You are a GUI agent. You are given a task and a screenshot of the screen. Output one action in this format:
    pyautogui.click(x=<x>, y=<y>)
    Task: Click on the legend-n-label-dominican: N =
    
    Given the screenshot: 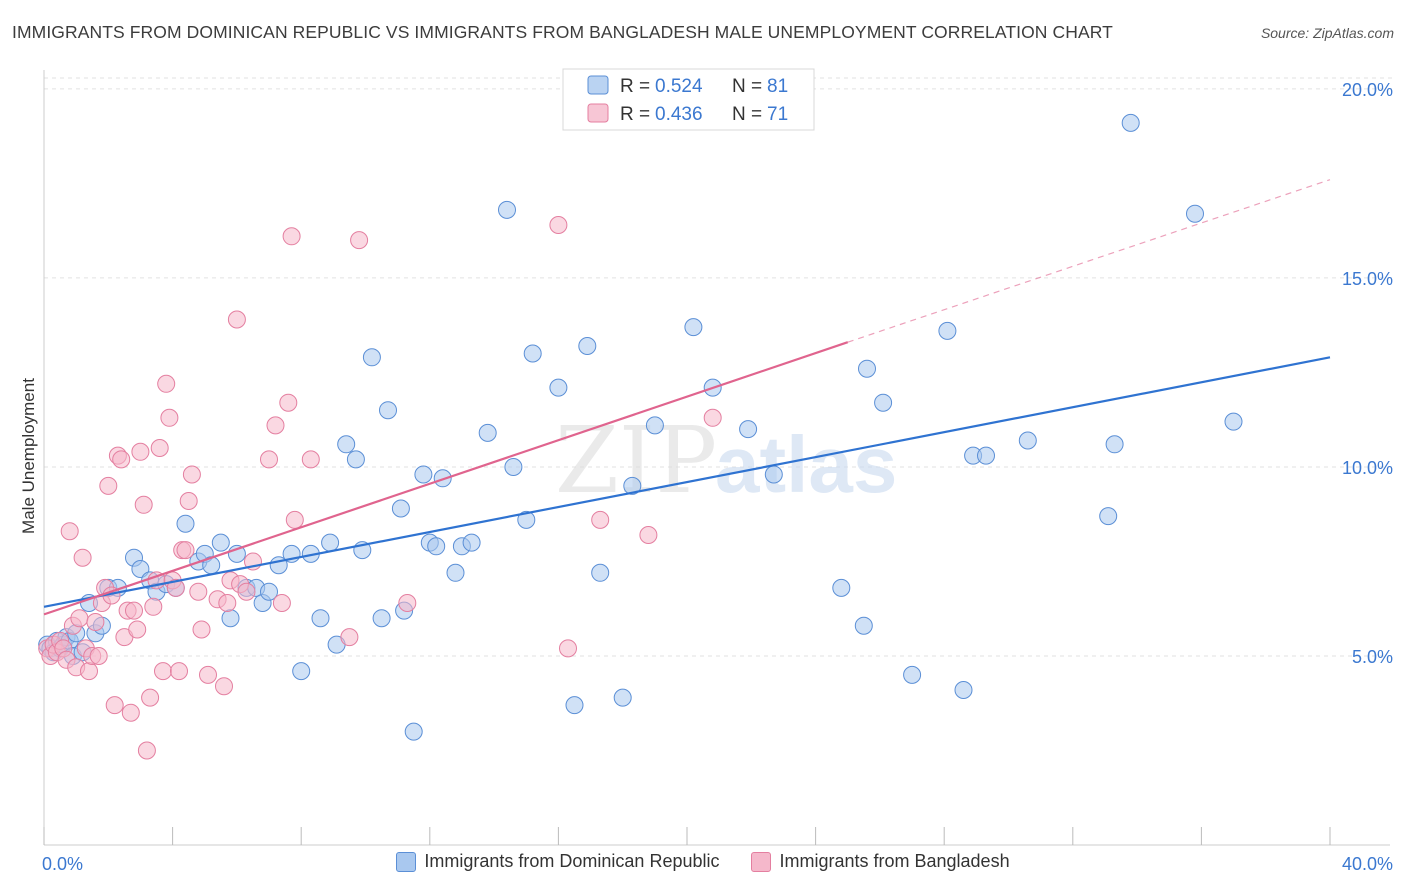 What is the action you would take?
    pyautogui.click(x=747, y=86)
    